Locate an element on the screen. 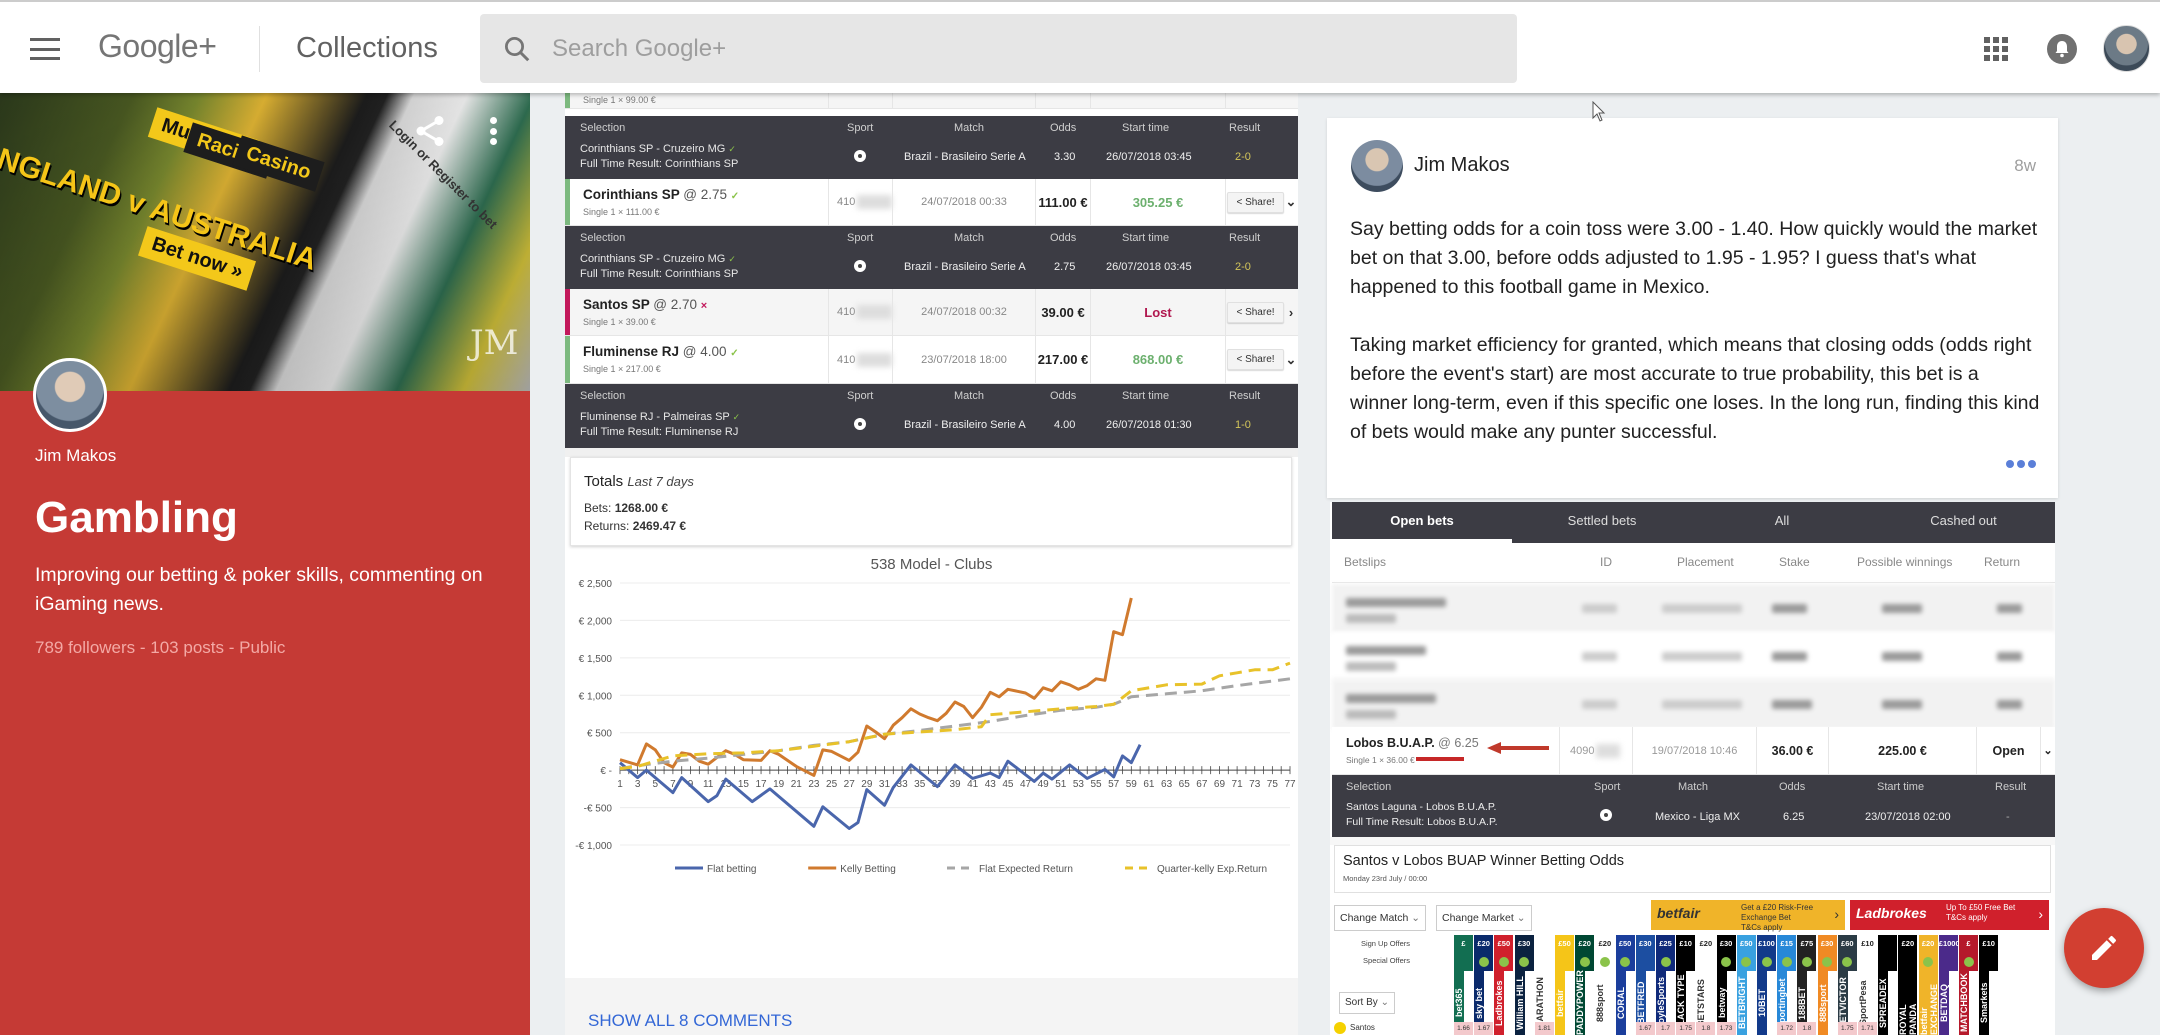  bookmaker-betway: £30 betway is located at coordinates (1726, 985).